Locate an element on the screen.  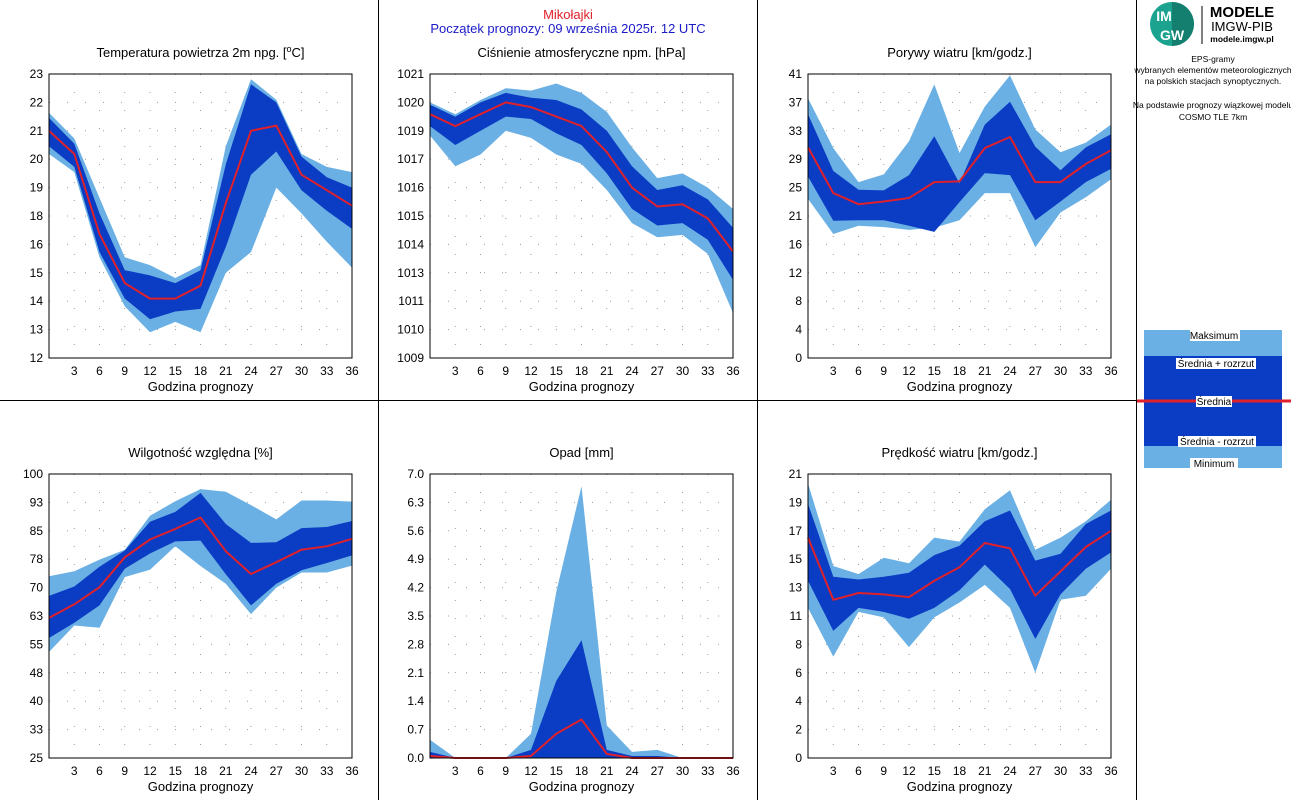
logo-mark-shade is located at coordinates (1183, 24).